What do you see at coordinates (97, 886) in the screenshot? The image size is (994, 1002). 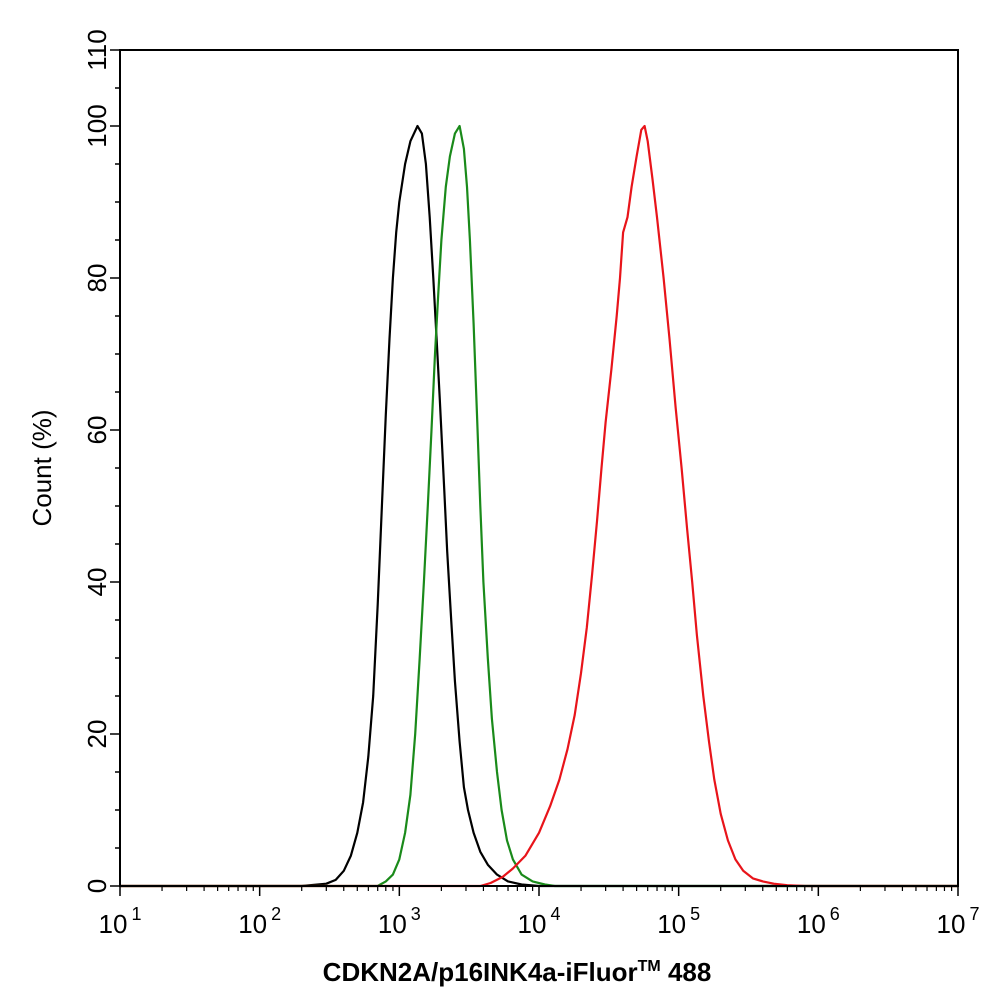 I see `y-tick-label: 0` at bounding box center [97, 886].